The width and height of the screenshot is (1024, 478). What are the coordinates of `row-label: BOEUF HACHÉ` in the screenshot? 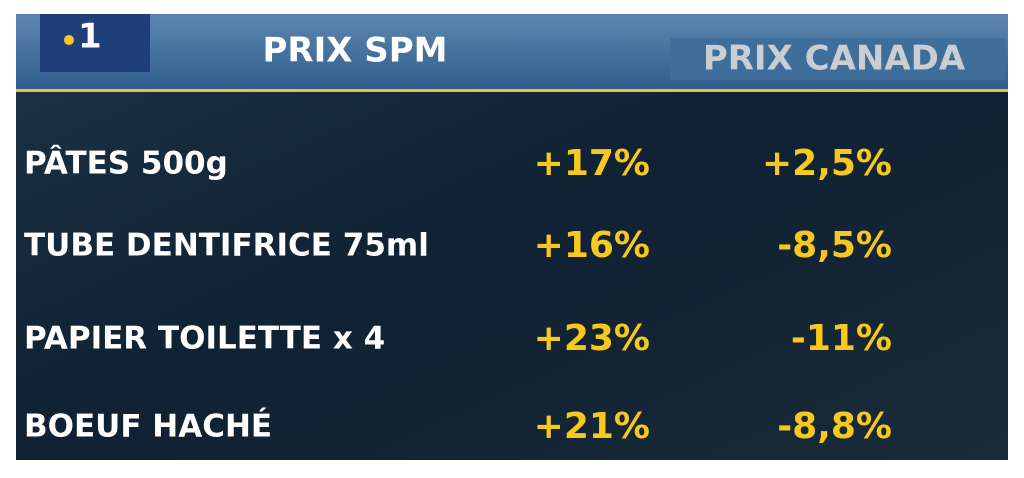 It's located at (148, 427).